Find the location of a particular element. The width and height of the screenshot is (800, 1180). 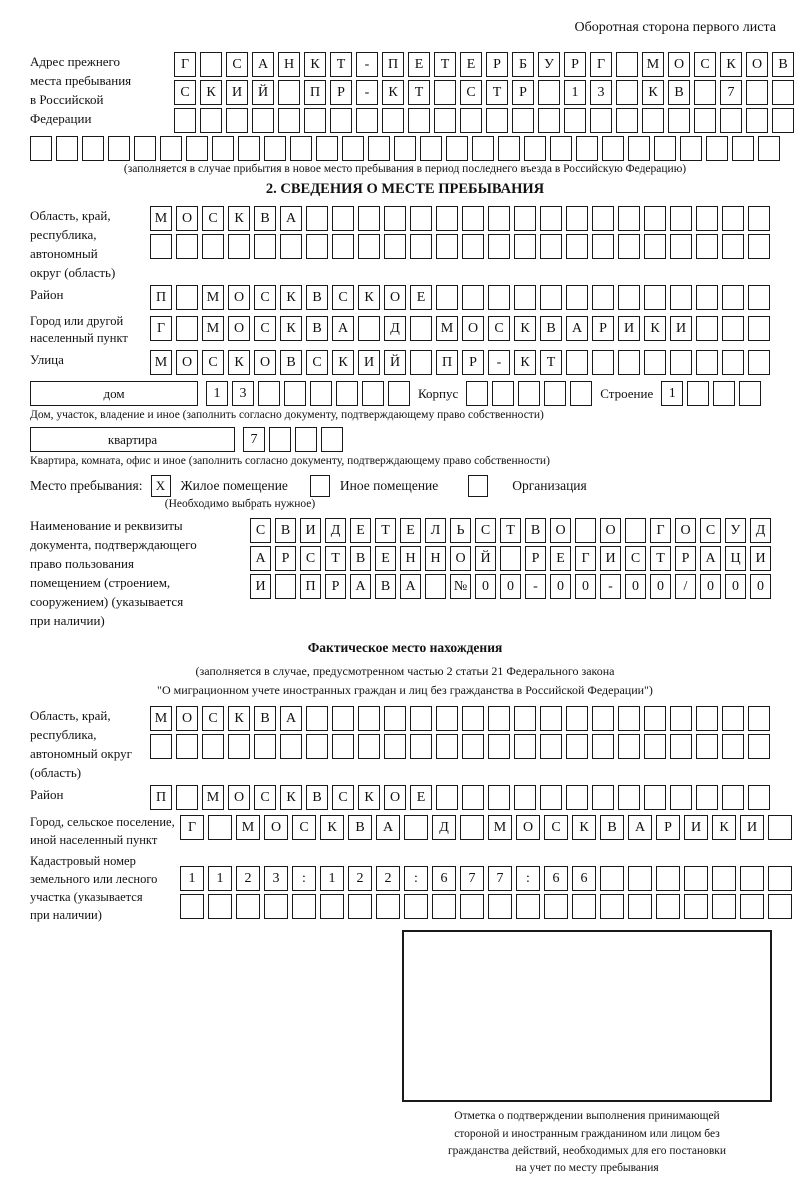

char-cell: Й is located at coordinates (485, 558).